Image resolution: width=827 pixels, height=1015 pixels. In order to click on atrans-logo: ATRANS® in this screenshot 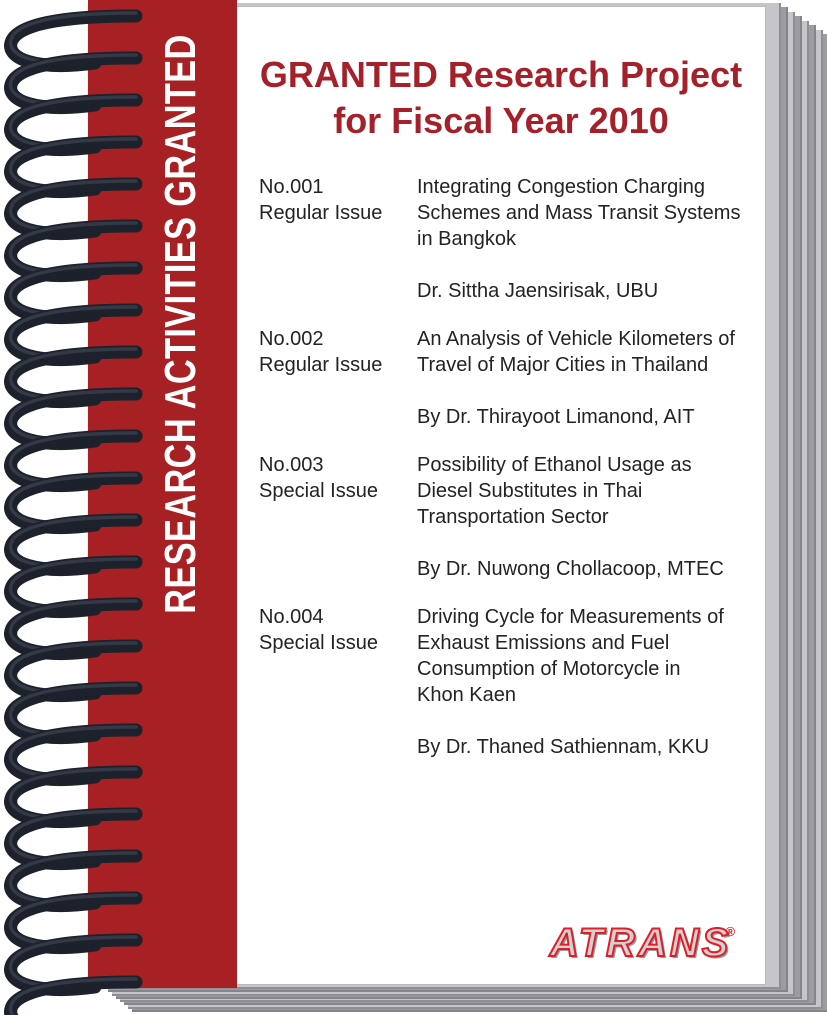, I will do `click(645, 943)`.